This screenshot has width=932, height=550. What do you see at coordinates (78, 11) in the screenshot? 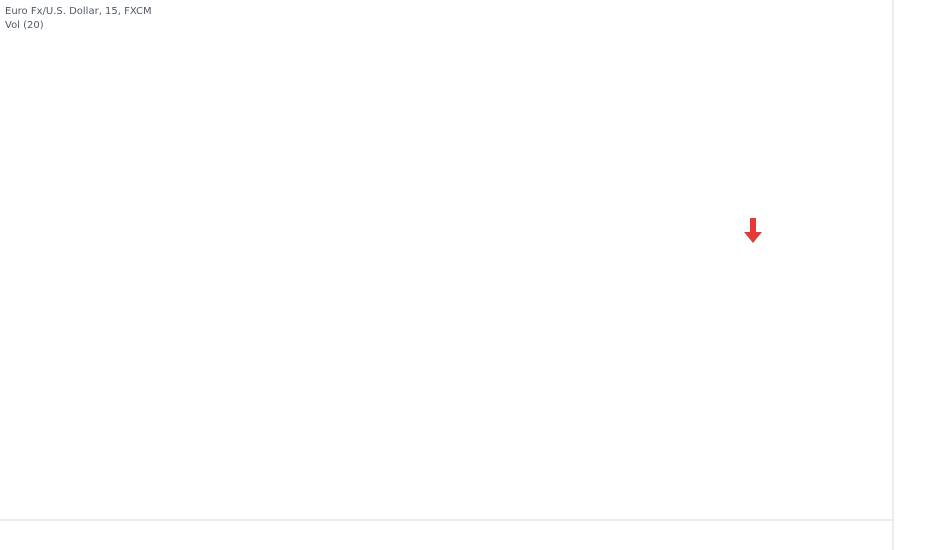
I see `chart-title: Euro Fx/U.S. Dollar, 15, FXCM` at bounding box center [78, 11].